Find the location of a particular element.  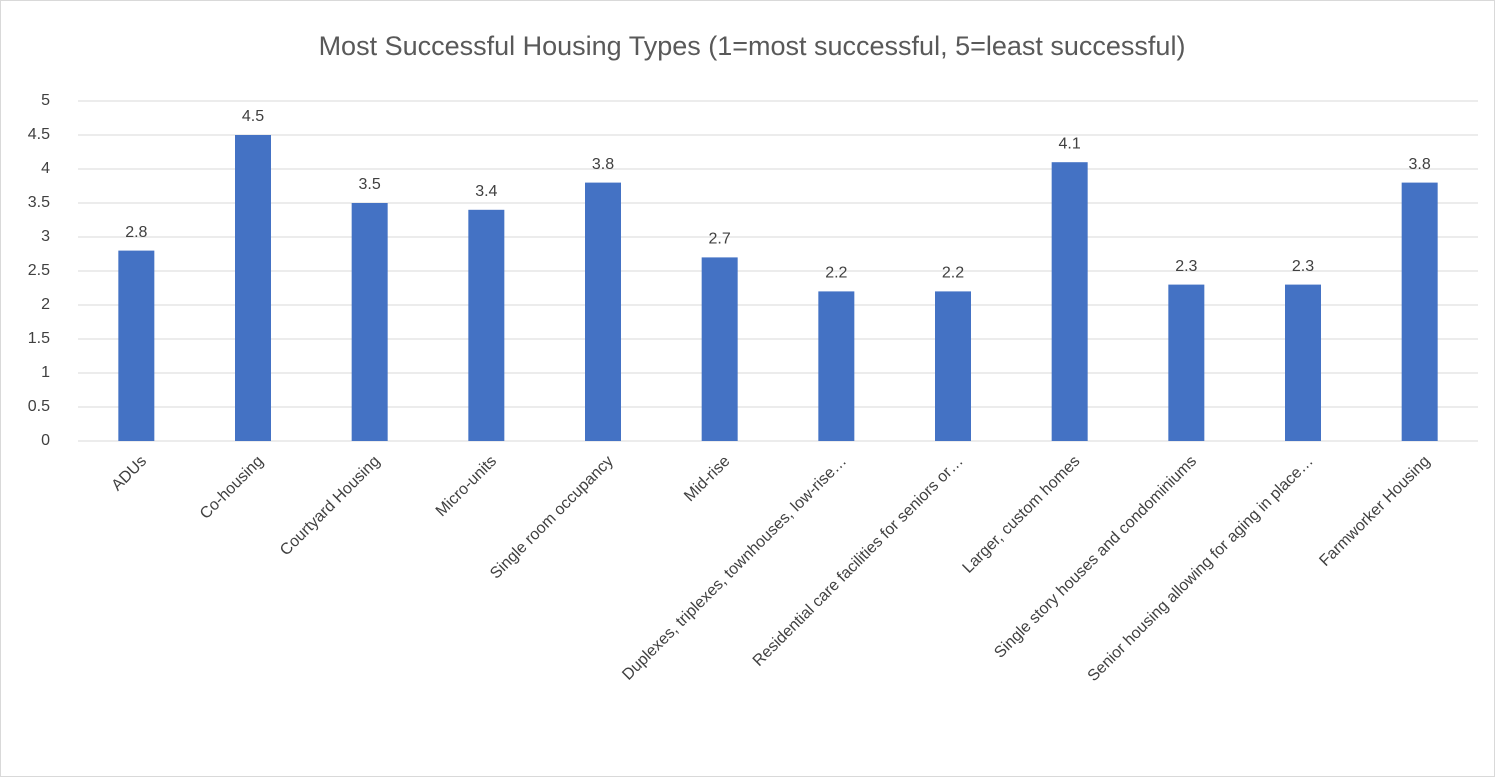

y-tick-label: 0.5 is located at coordinates (39, 406).